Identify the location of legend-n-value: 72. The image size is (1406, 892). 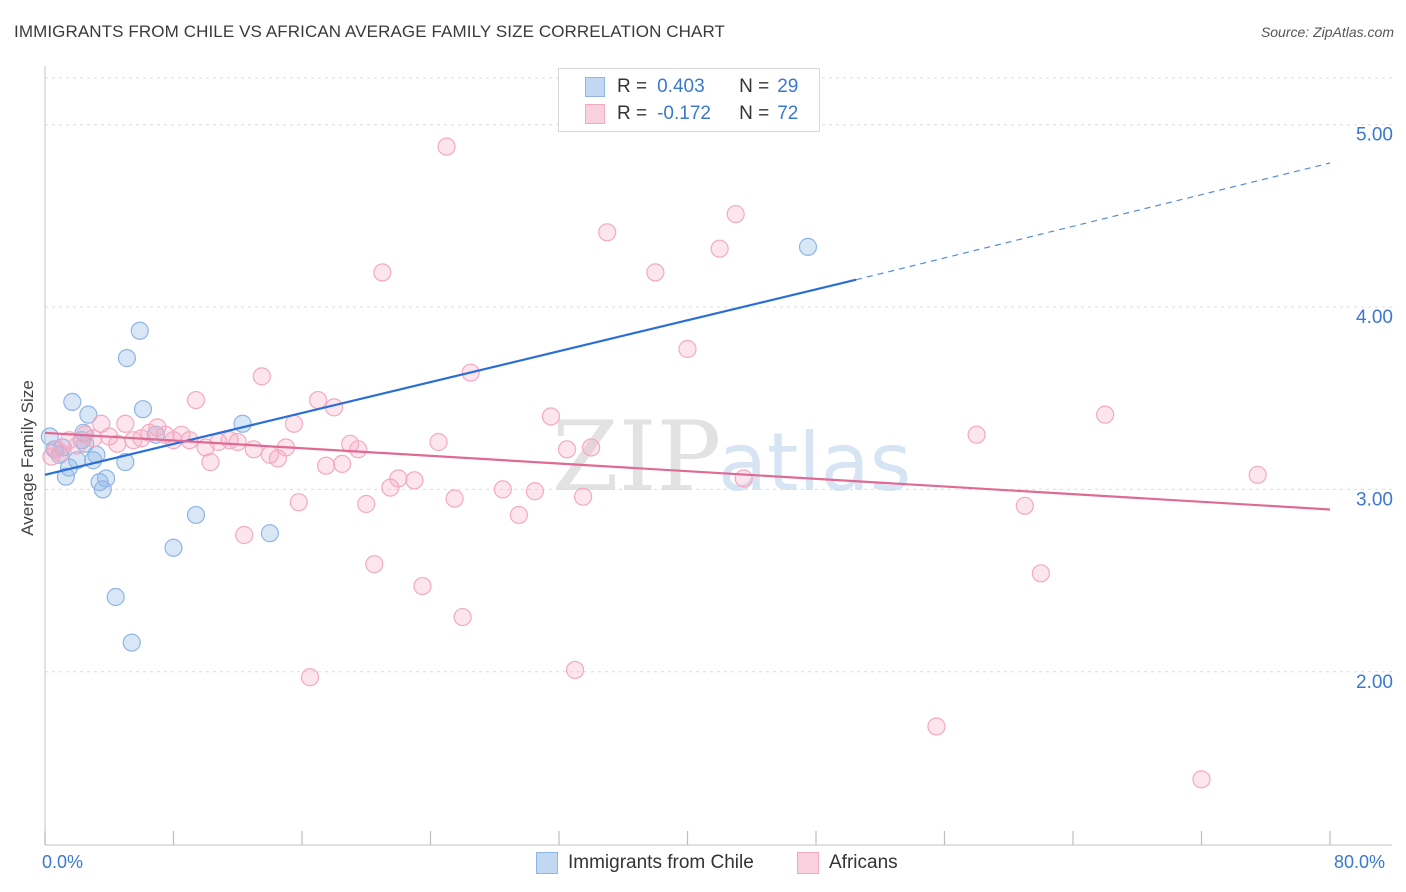
(788, 113).